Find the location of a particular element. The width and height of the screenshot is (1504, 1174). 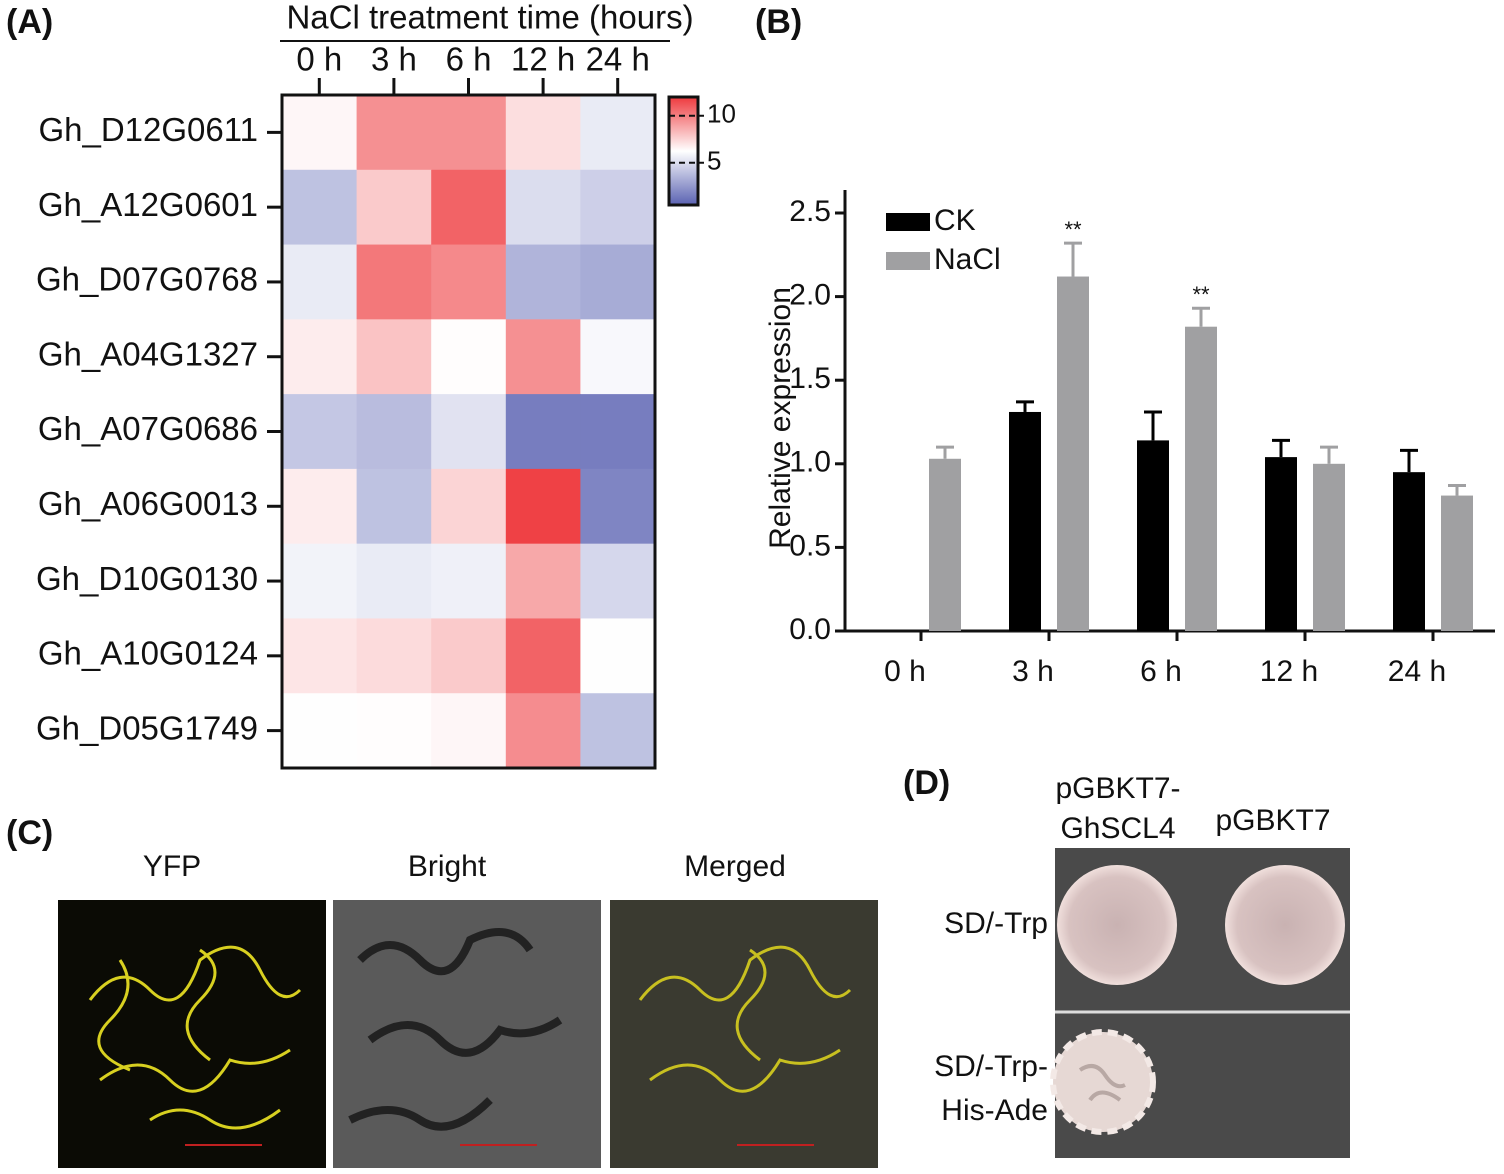

y-tick-label: 2.5 is located at coordinates (810, 211).